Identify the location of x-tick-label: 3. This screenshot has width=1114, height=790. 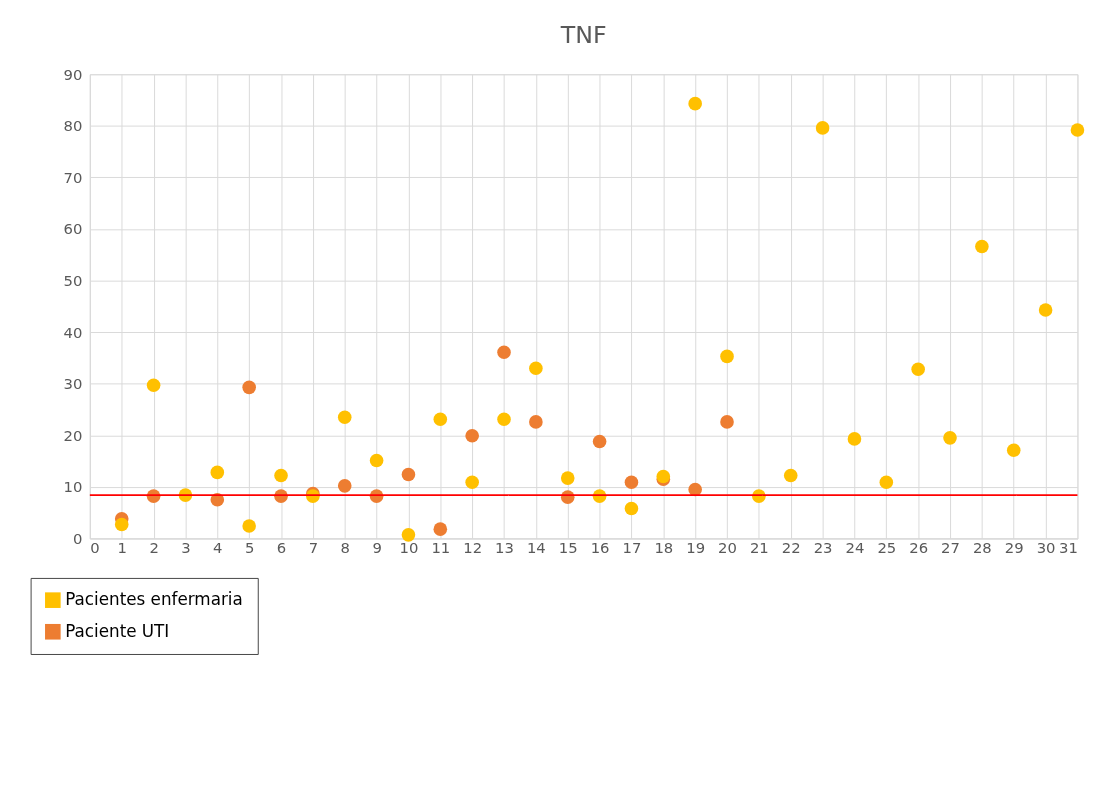
(186, 547).